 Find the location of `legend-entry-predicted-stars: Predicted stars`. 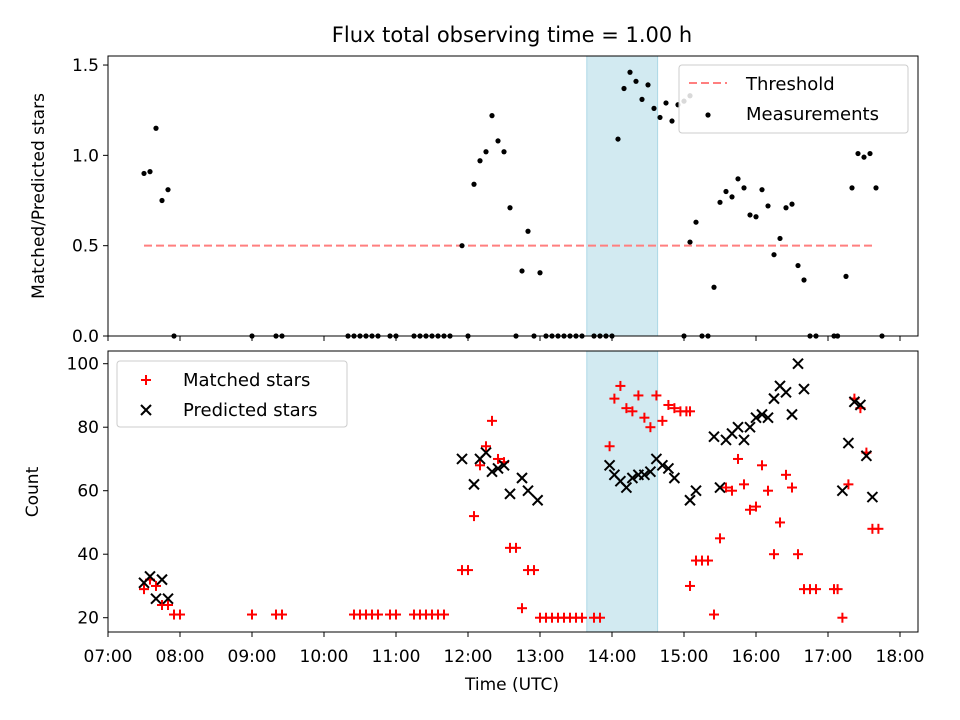

legend-entry-predicted-stars: Predicted stars is located at coordinates (228, 410).